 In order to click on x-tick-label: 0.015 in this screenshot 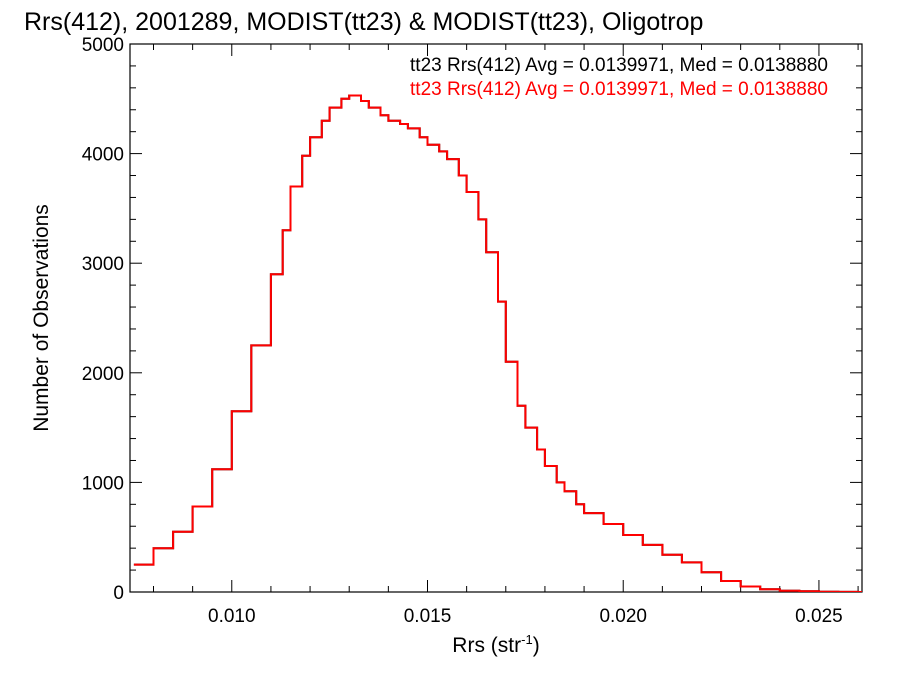, I will do `click(428, 616)`.